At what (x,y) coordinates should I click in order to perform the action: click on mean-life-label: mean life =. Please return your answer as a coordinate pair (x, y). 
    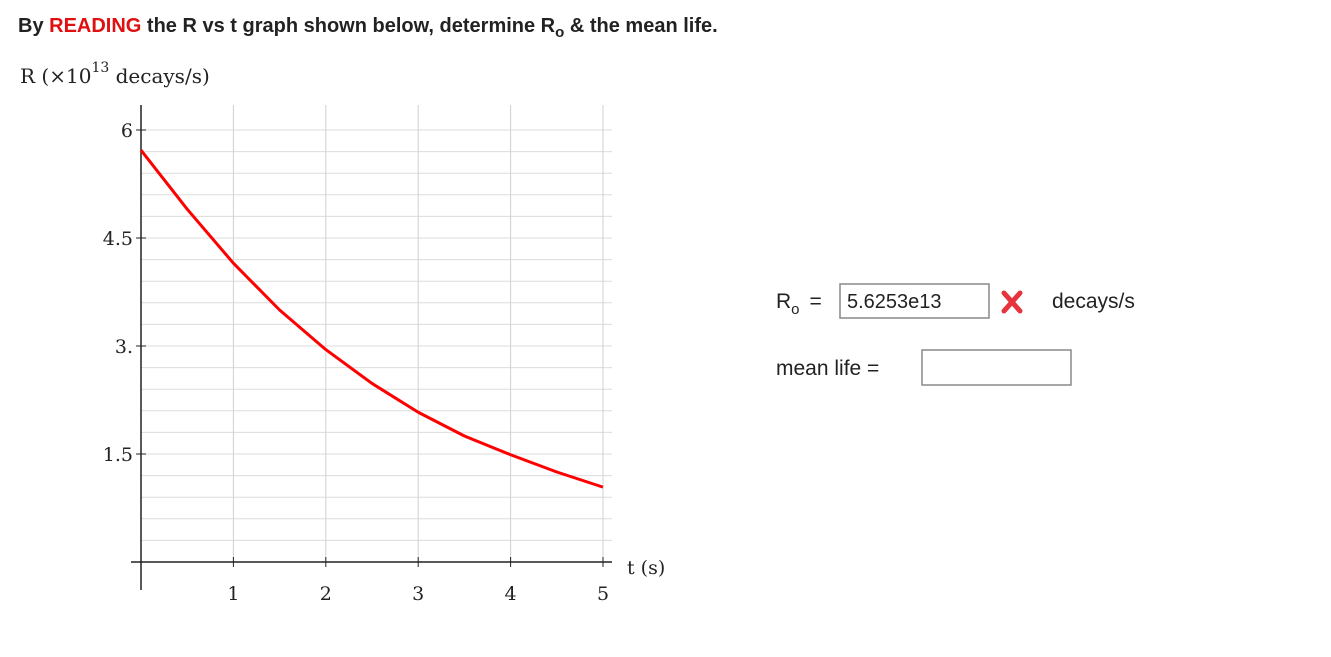
    Looking at the image, I should click on (827, 368).